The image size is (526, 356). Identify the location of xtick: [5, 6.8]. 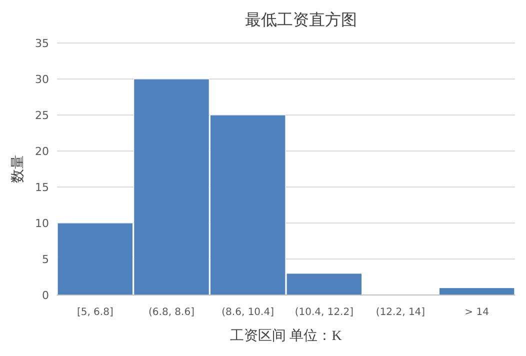
(95, 312).